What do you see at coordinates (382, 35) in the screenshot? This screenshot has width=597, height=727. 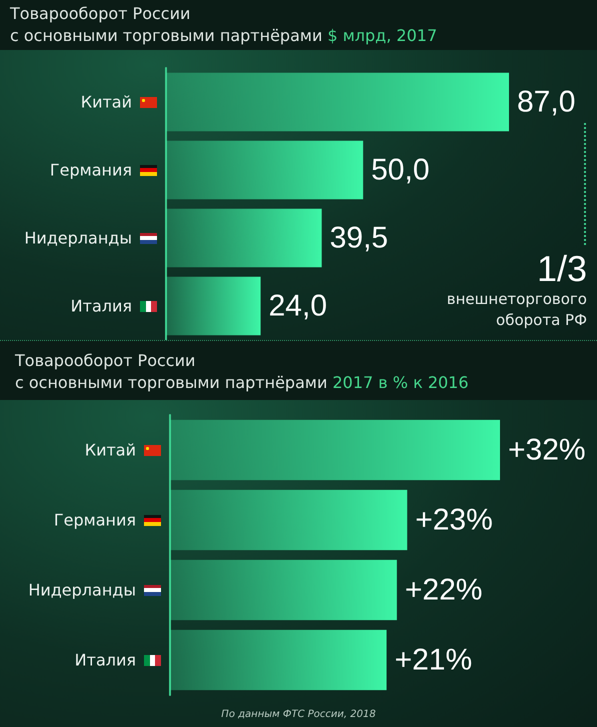 I see `chart-subtitle: $ млрд, 2017` at bounding box center [382, 35].